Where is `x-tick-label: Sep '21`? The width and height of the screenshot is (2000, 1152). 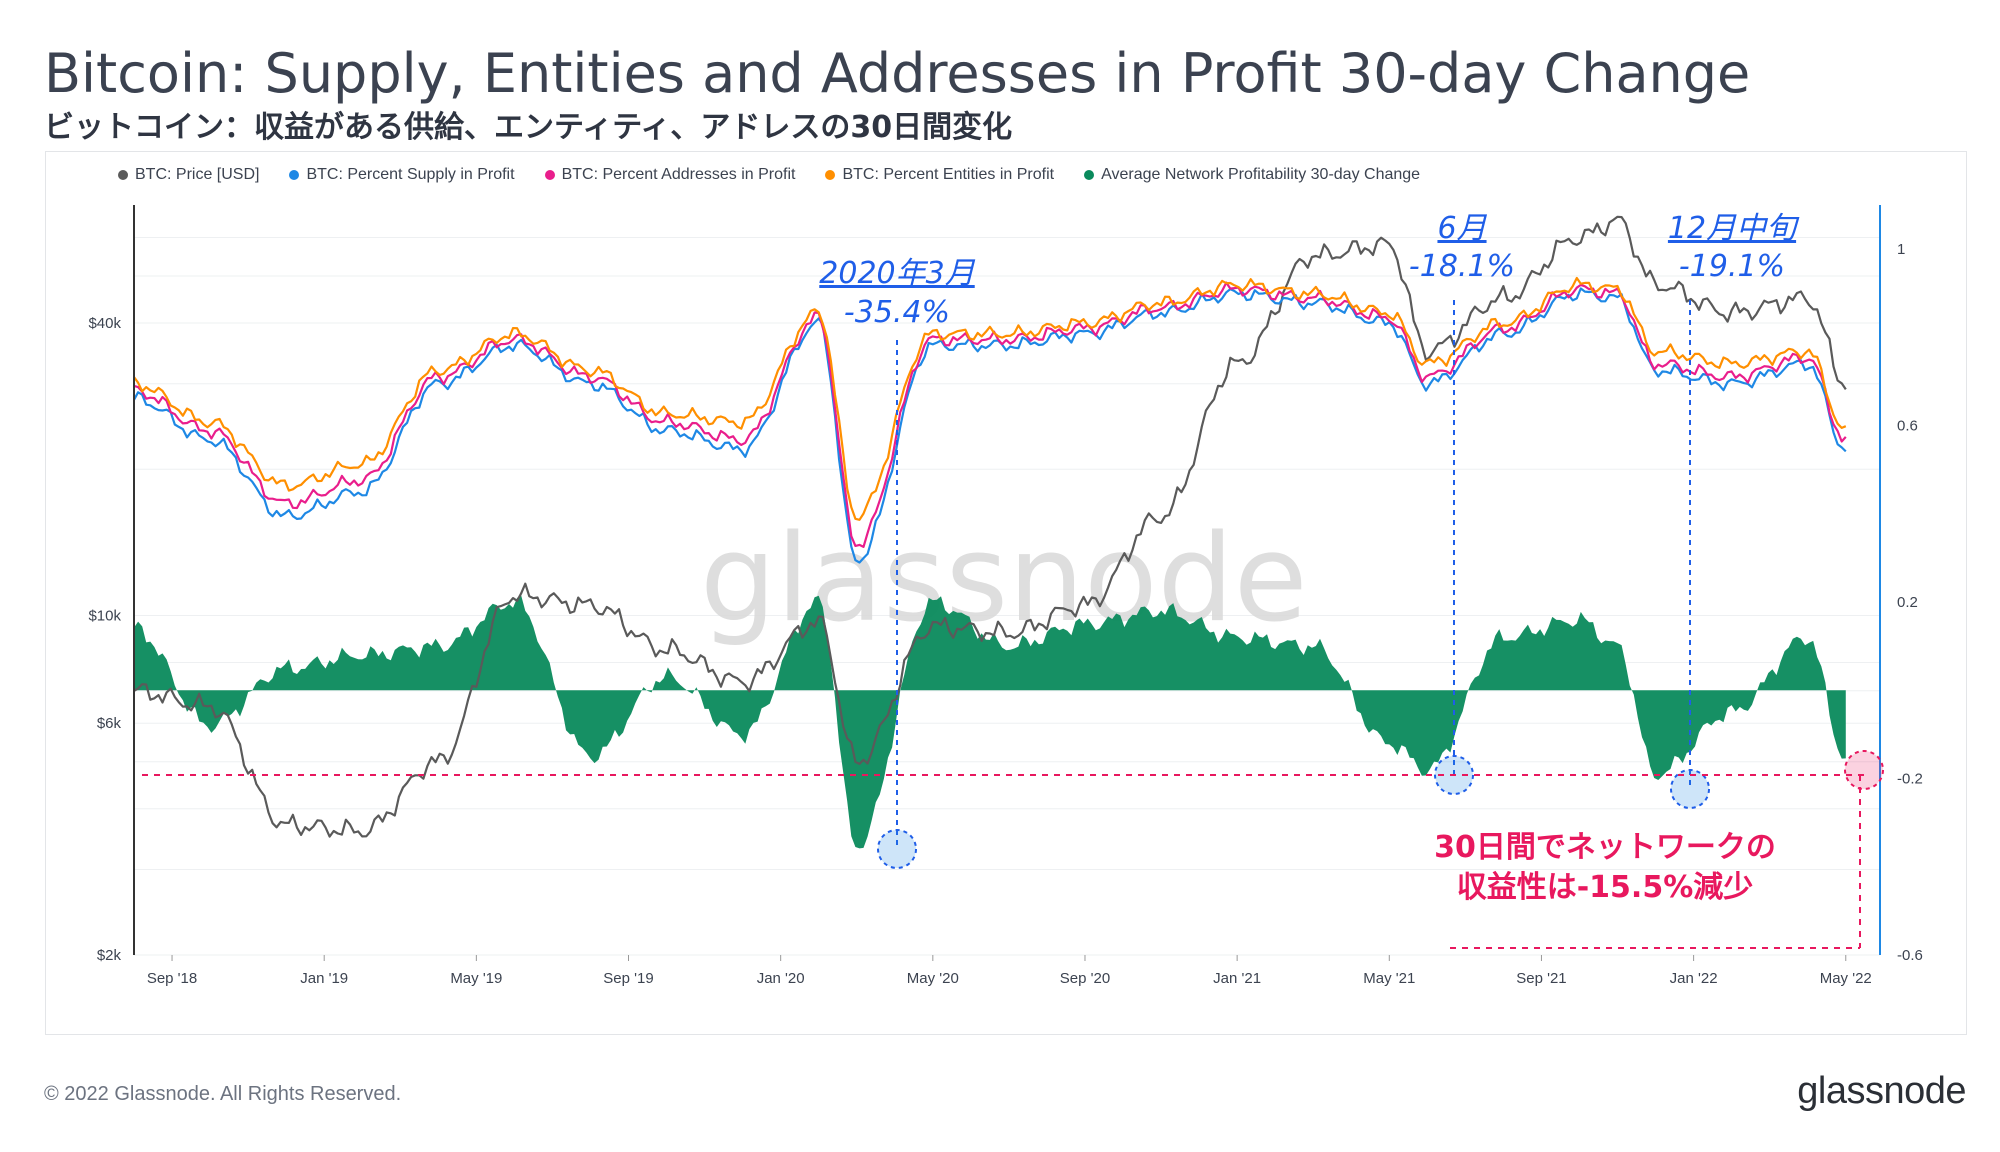
x-tick-label: Sep '21 is located at coordinates (1541, 978).